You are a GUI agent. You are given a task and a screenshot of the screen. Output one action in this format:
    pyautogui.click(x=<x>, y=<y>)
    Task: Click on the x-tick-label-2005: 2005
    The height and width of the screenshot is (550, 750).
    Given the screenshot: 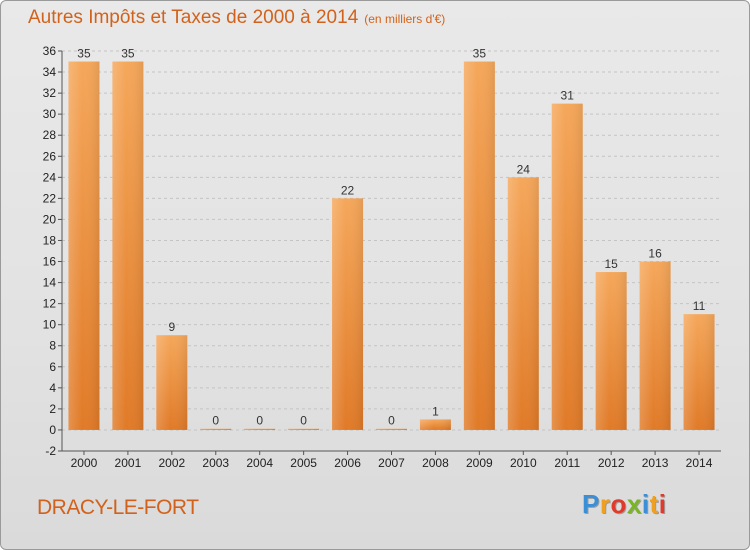 What is the action you would take?
    pyautogui.click(x=303, y=463)
    